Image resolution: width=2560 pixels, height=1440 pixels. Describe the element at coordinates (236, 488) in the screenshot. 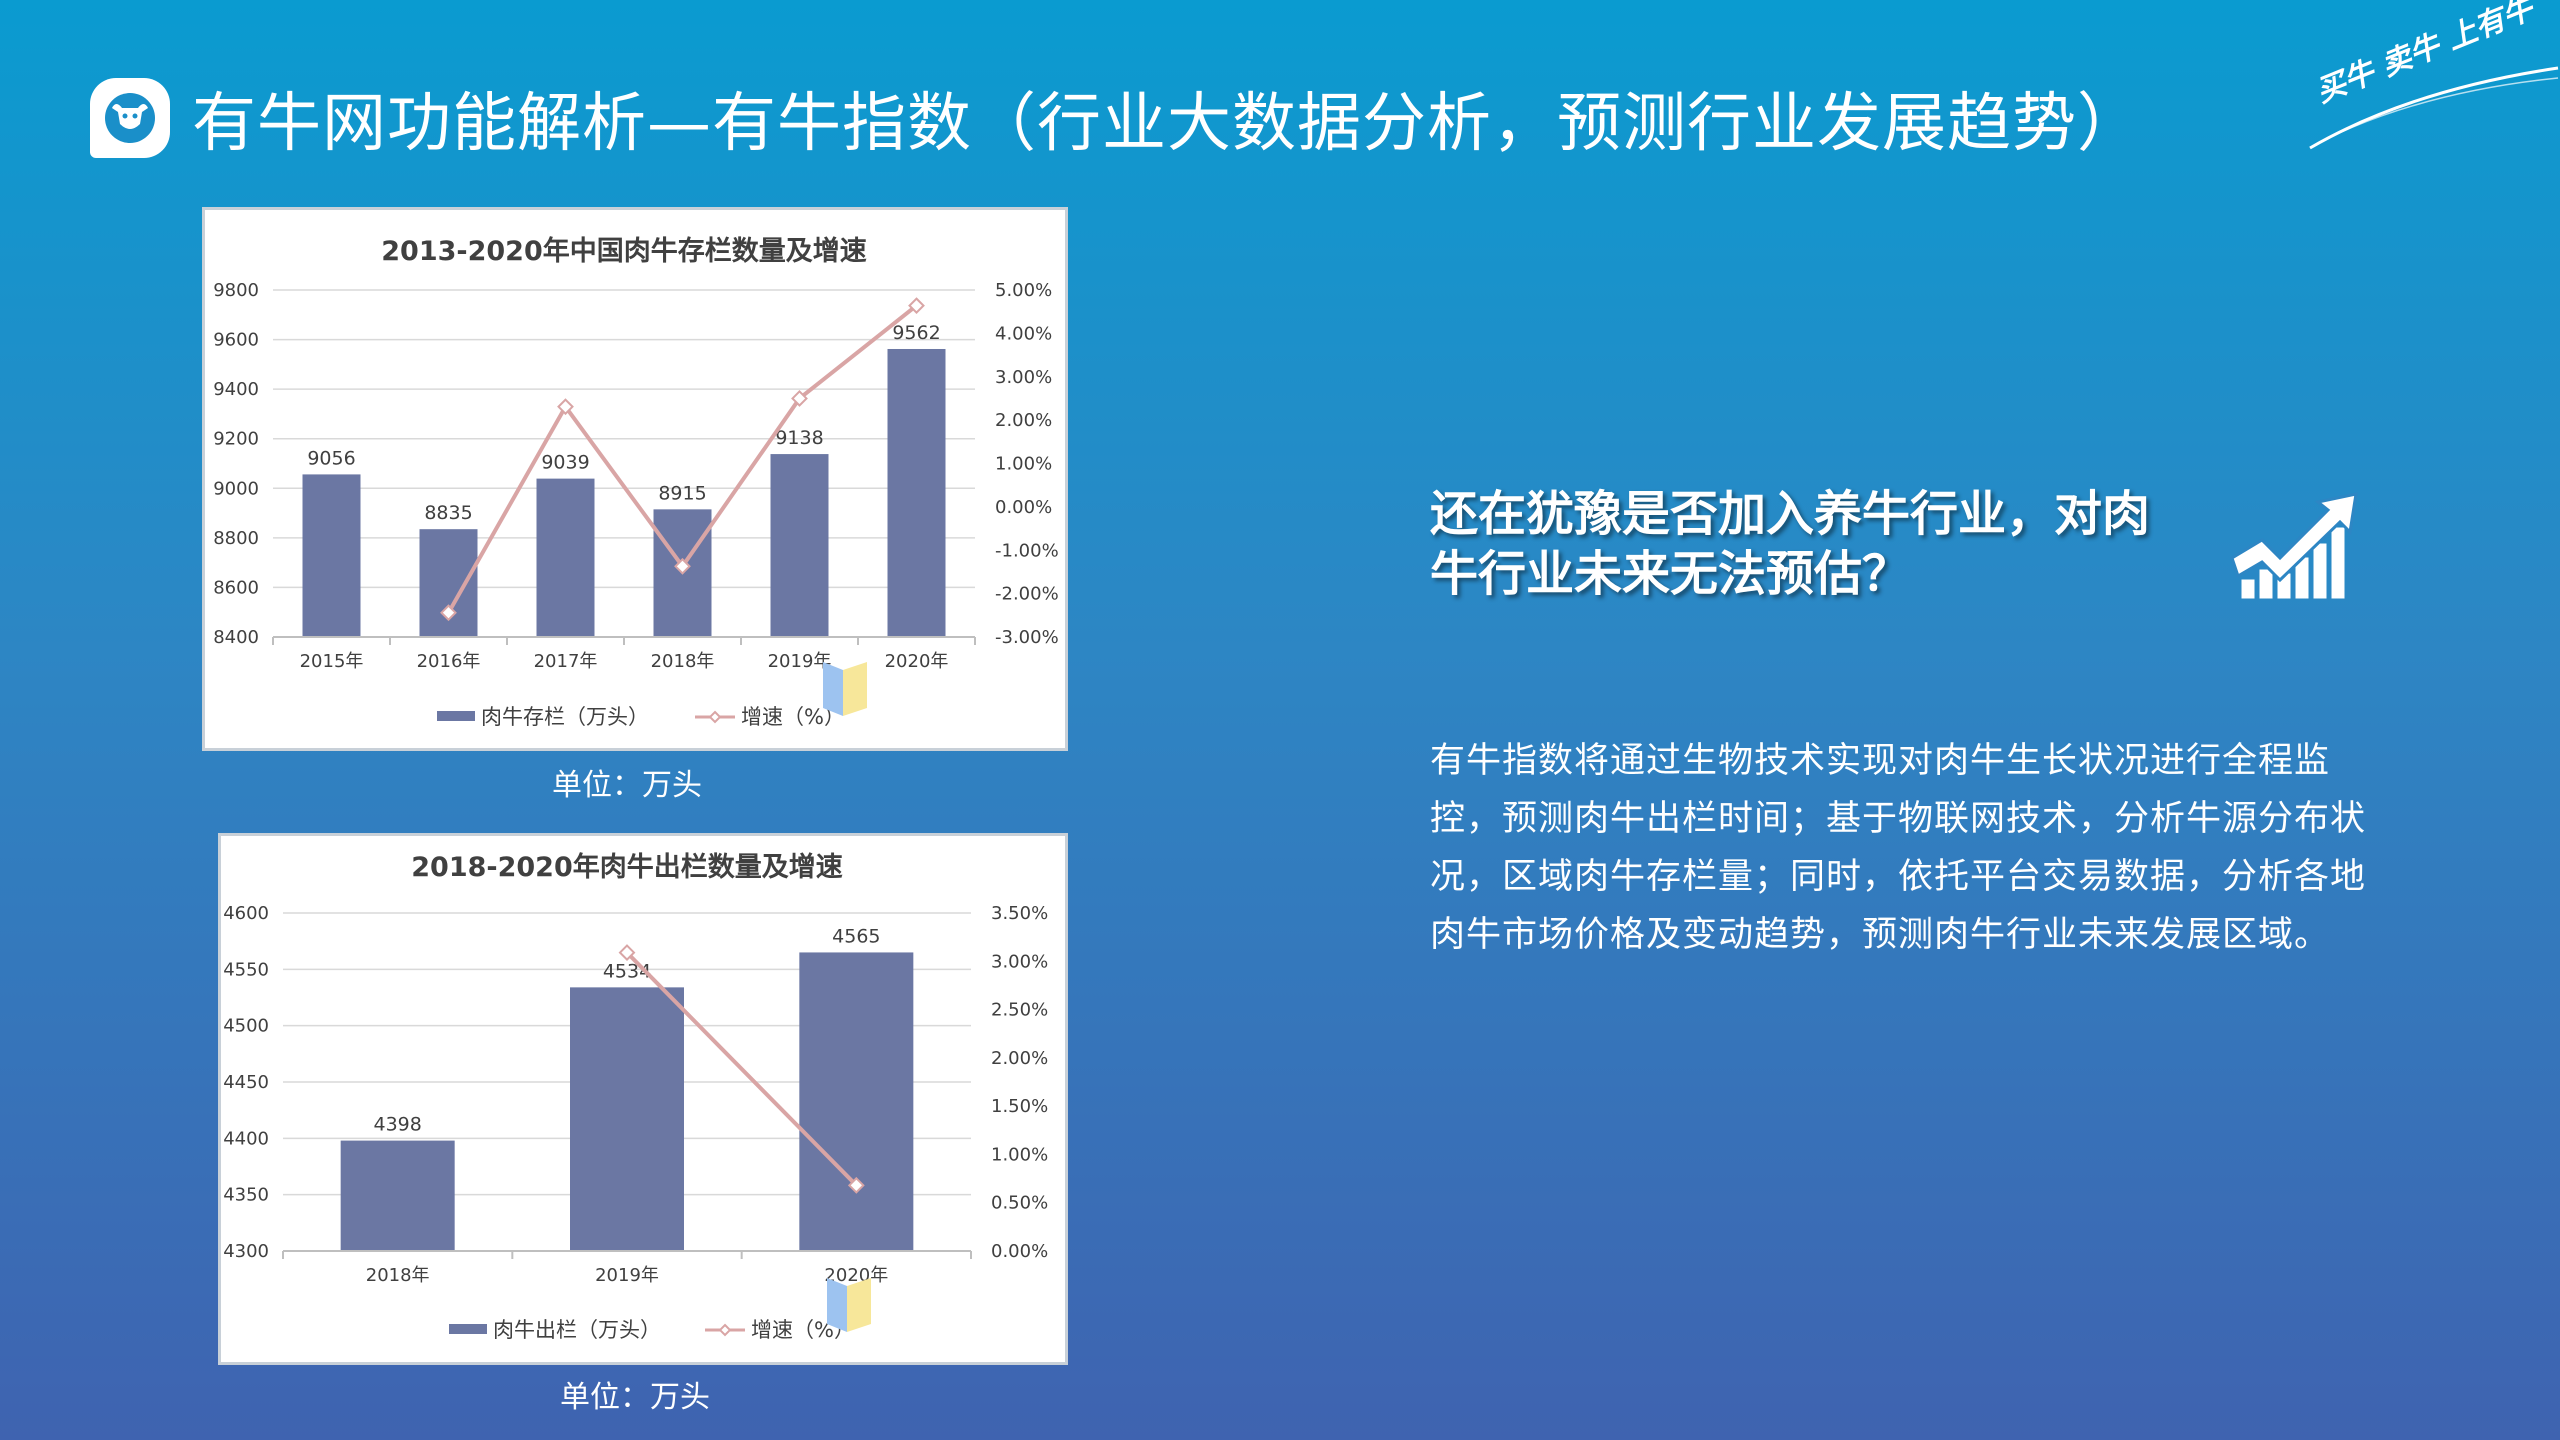

I see `y-tick-label: 9000` at that location.